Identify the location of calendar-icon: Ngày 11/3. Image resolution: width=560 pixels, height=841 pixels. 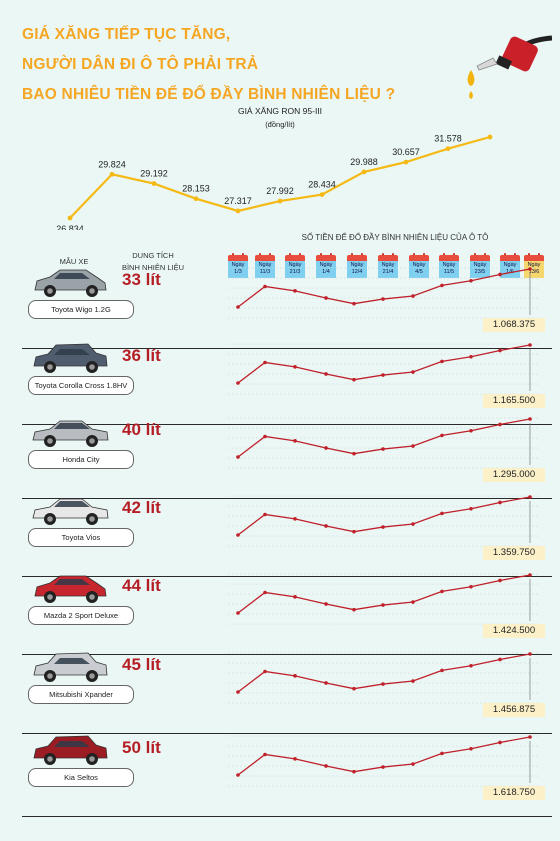
(265, 265).